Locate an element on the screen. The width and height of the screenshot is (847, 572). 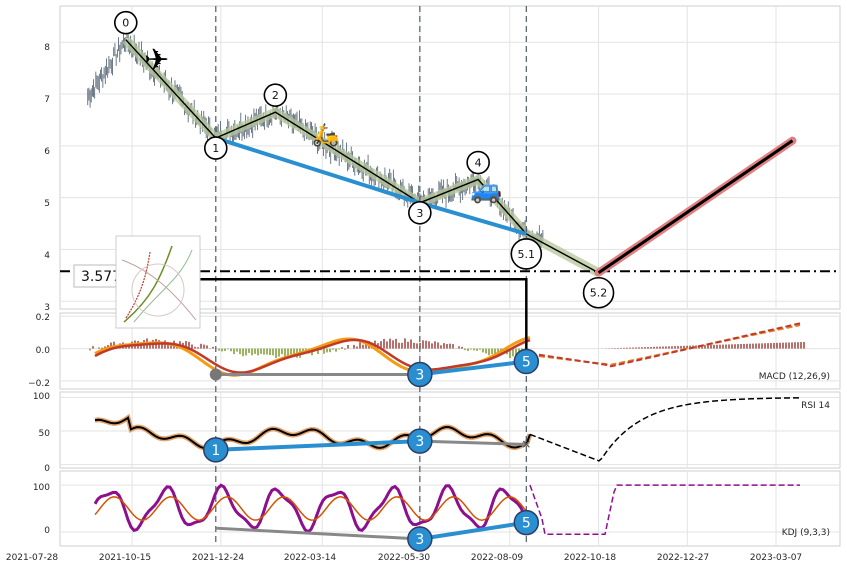
macd-label: MACD (12,26,9) is located at coordinates (794, 377).